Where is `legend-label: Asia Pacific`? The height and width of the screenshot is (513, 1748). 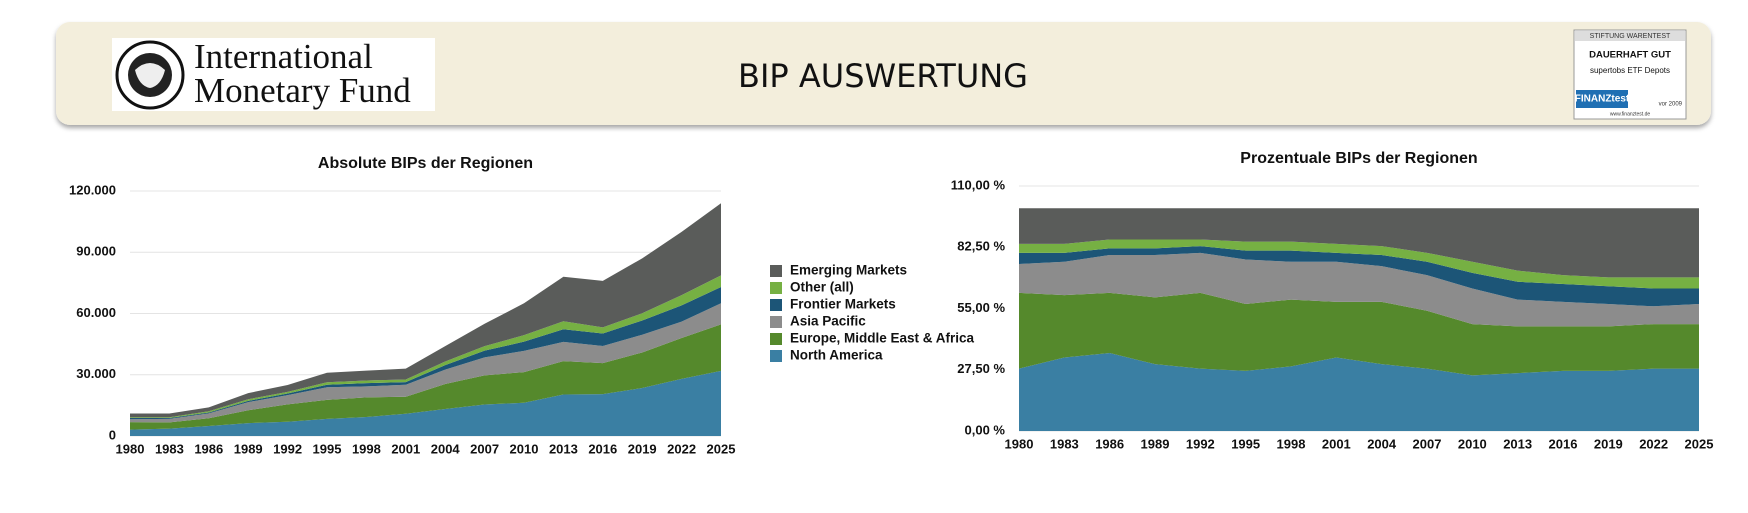
legend-label: Asia Pacific is located at coordinates (828, 321).